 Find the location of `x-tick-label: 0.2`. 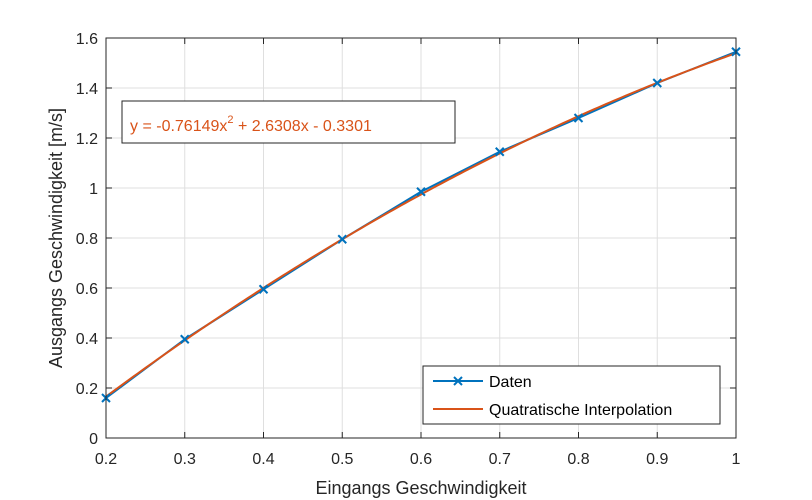

x-tick-label: 0.2 is located at coordinates (106, 459).